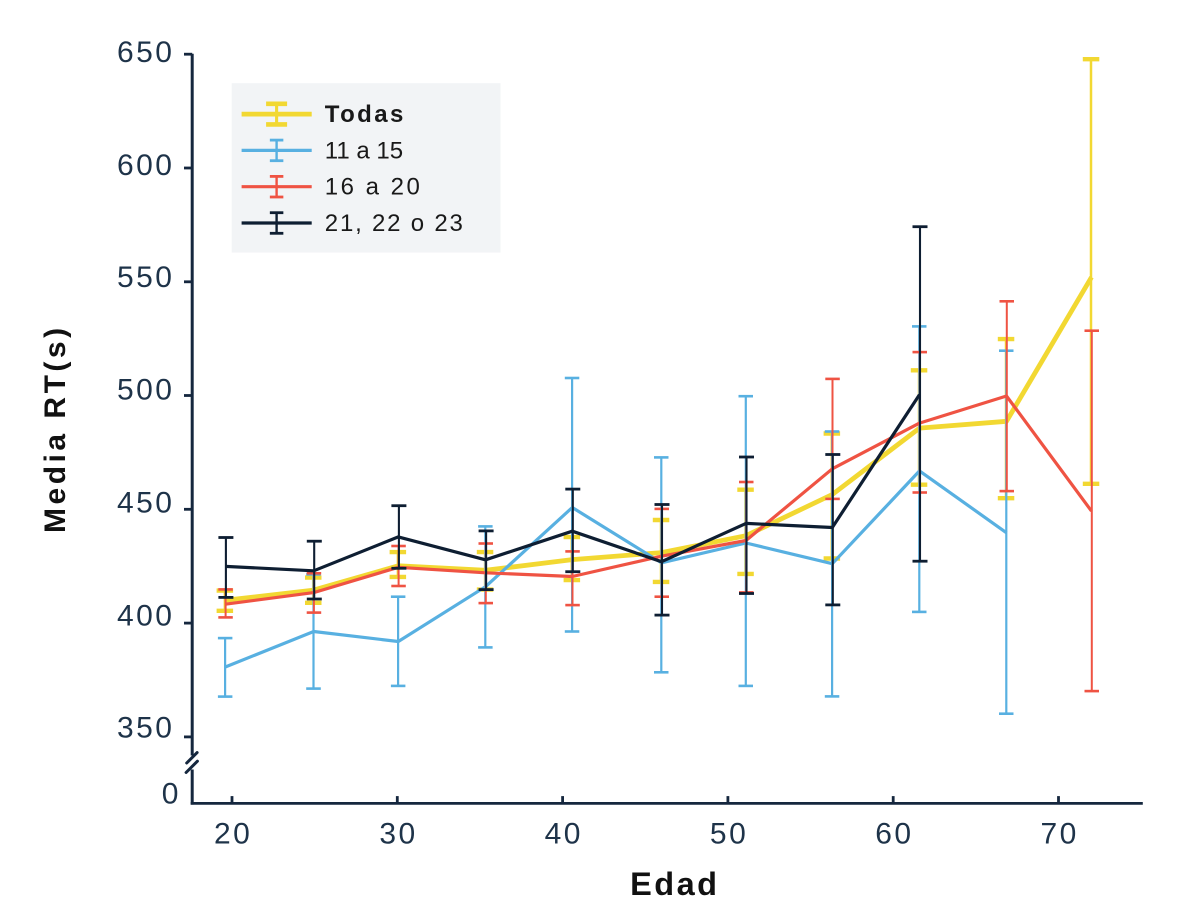 The height and width of the screenshot is (924, 1200). What do you see at coordinates (146, 277) in the screenshot?
I see `svg-text: 550` at bounding box center [146, 277].